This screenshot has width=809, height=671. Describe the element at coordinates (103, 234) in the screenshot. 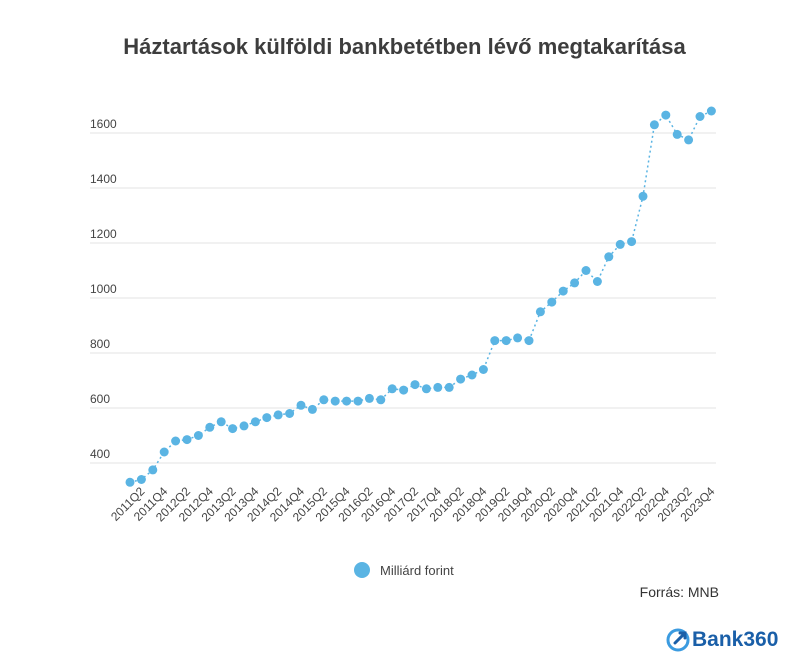

I see `y-tick-label: 1200` at that location.